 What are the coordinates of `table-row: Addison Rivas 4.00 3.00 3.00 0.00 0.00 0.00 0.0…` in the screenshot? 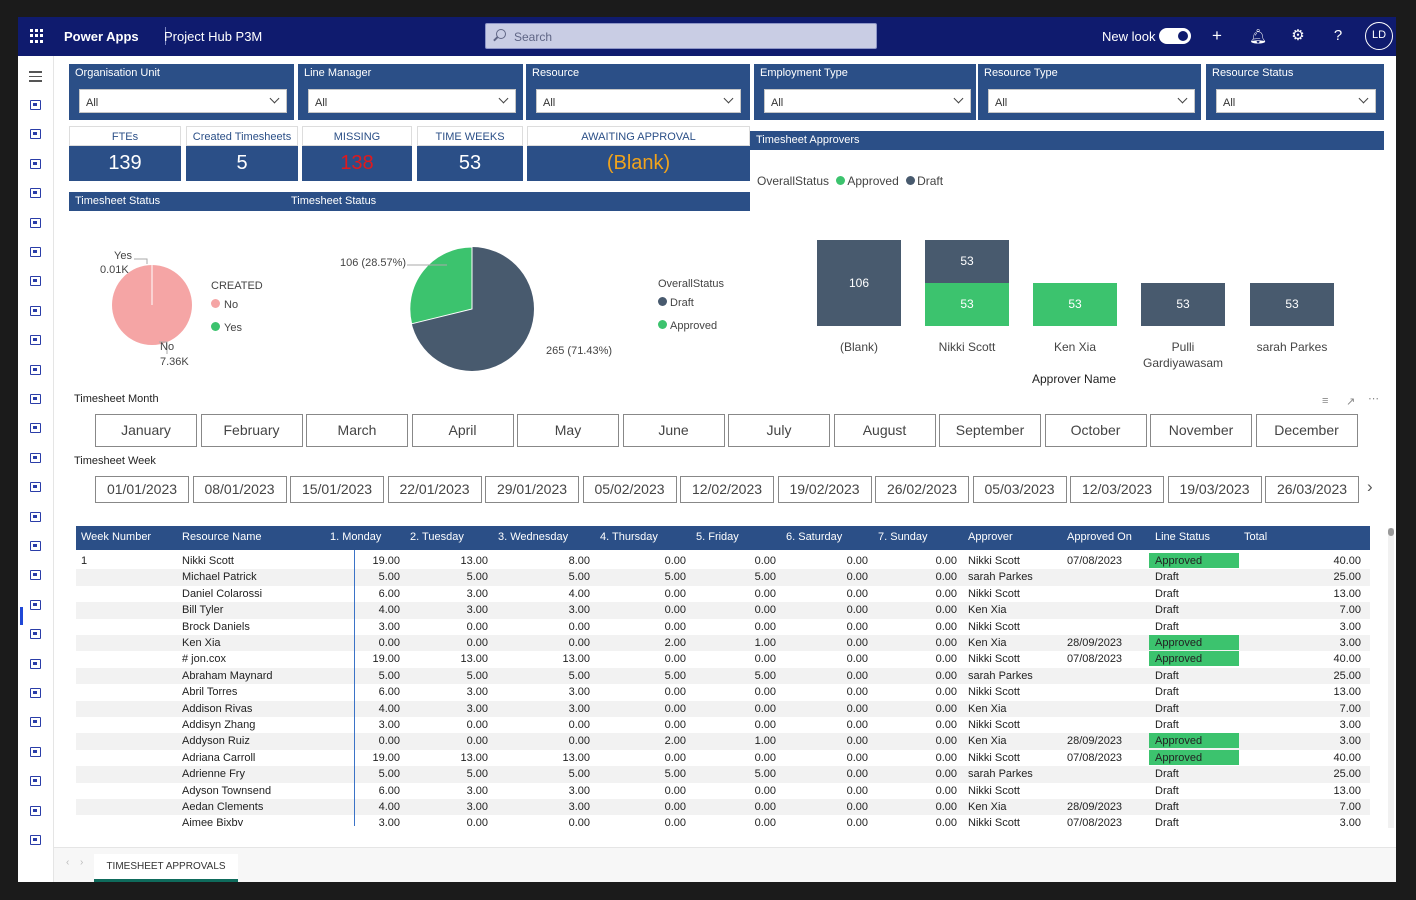 It's located at (723, 708).